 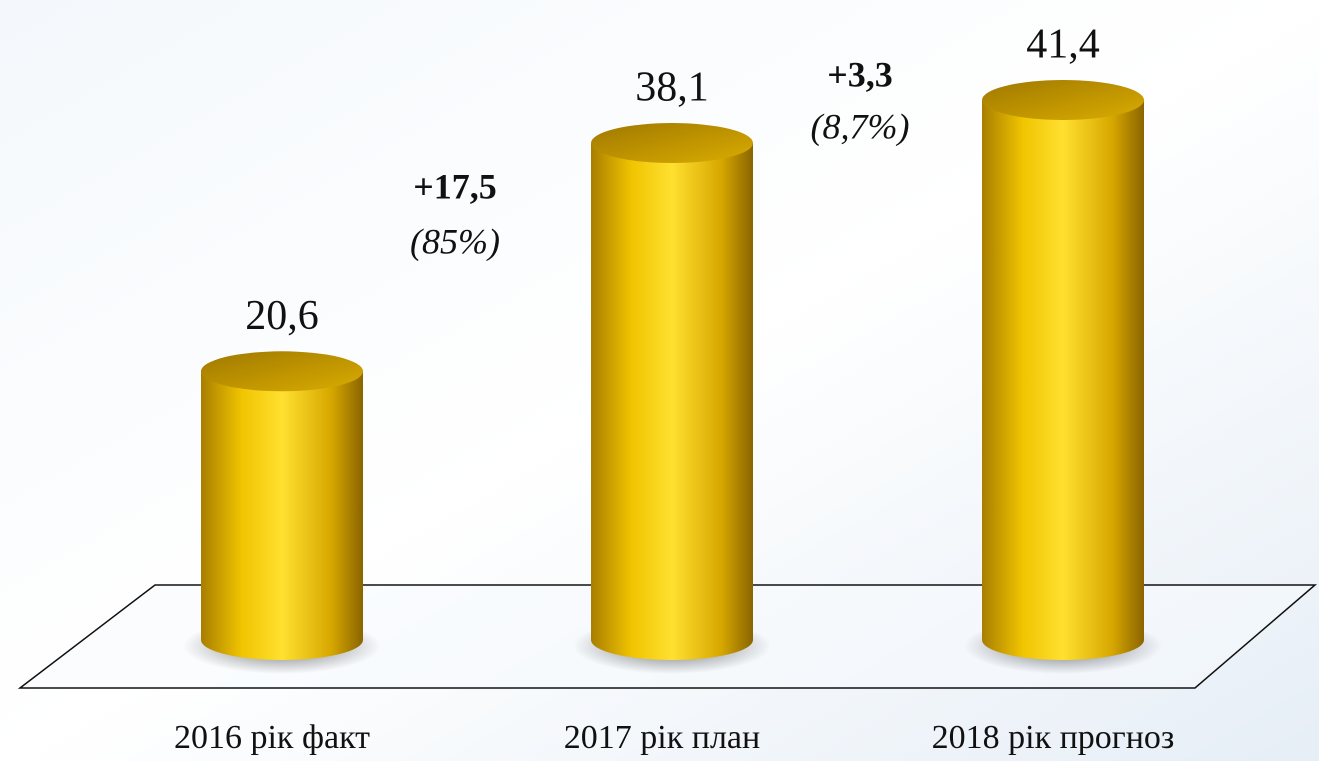 I want to click on value-label: 20,6, so click(x=282, y=316).